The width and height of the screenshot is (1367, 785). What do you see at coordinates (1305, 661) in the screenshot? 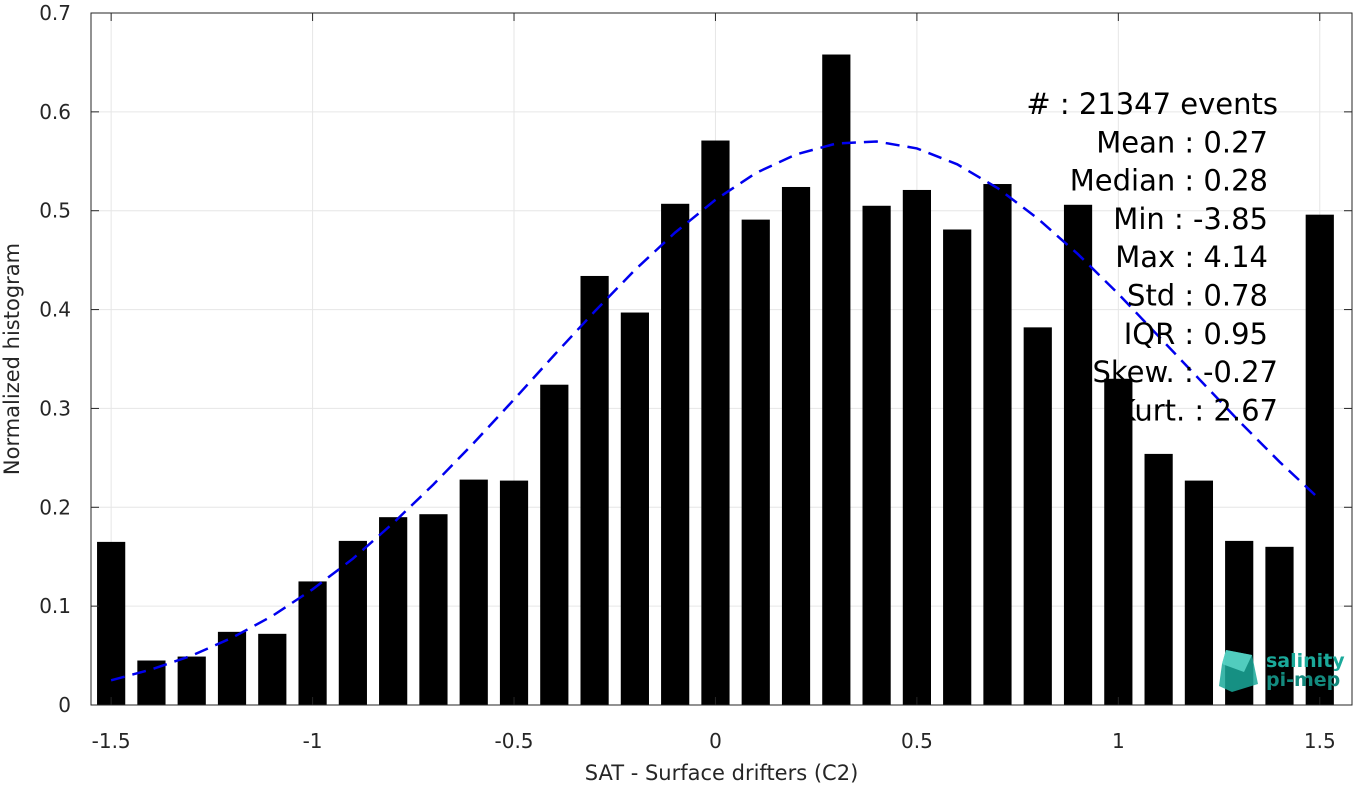
I see `logo-line1: salinity` at bounding box center [1305, 661].